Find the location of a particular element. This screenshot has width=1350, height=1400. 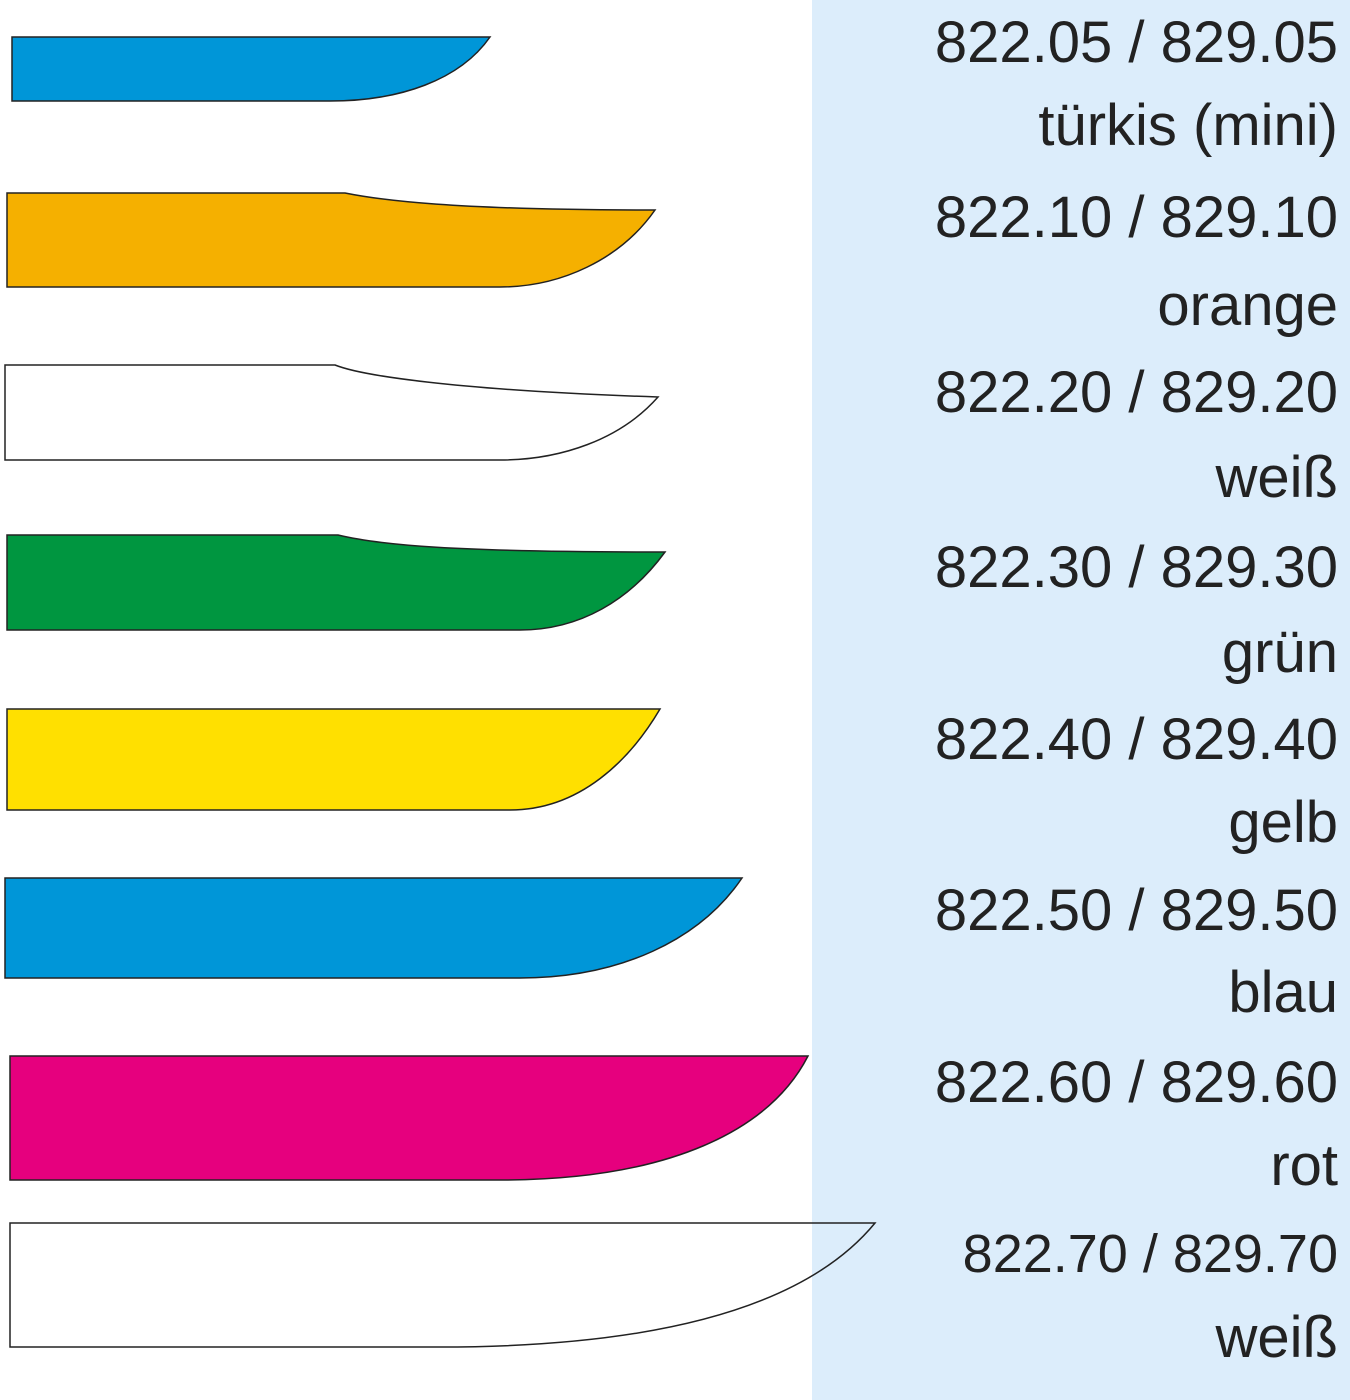

item-code: 822.05 / 829.05 is located at coordinates (1136, 42).